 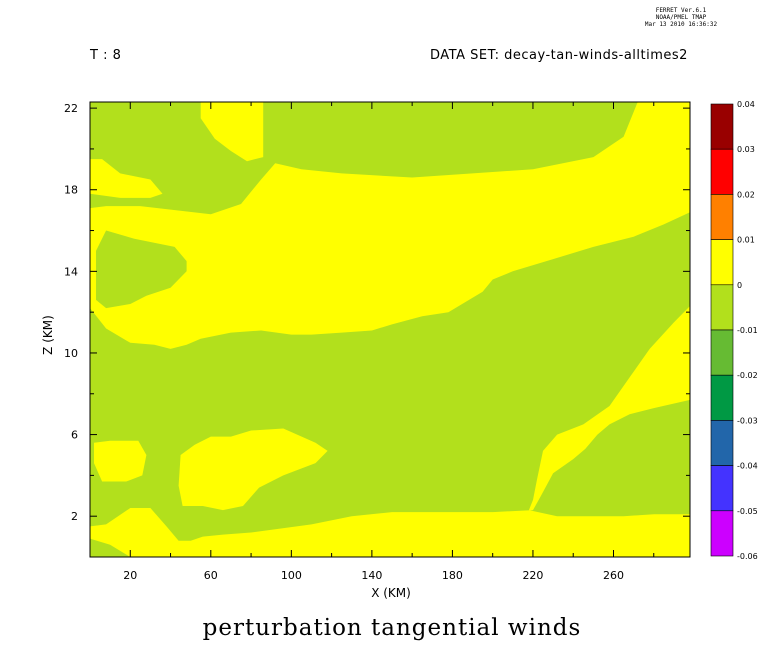 What do you see at coordinates (681, 17) in the screenshot?
I see `meta-org: NOAA/PMEL TMAP` at bounding box center [681, 17].